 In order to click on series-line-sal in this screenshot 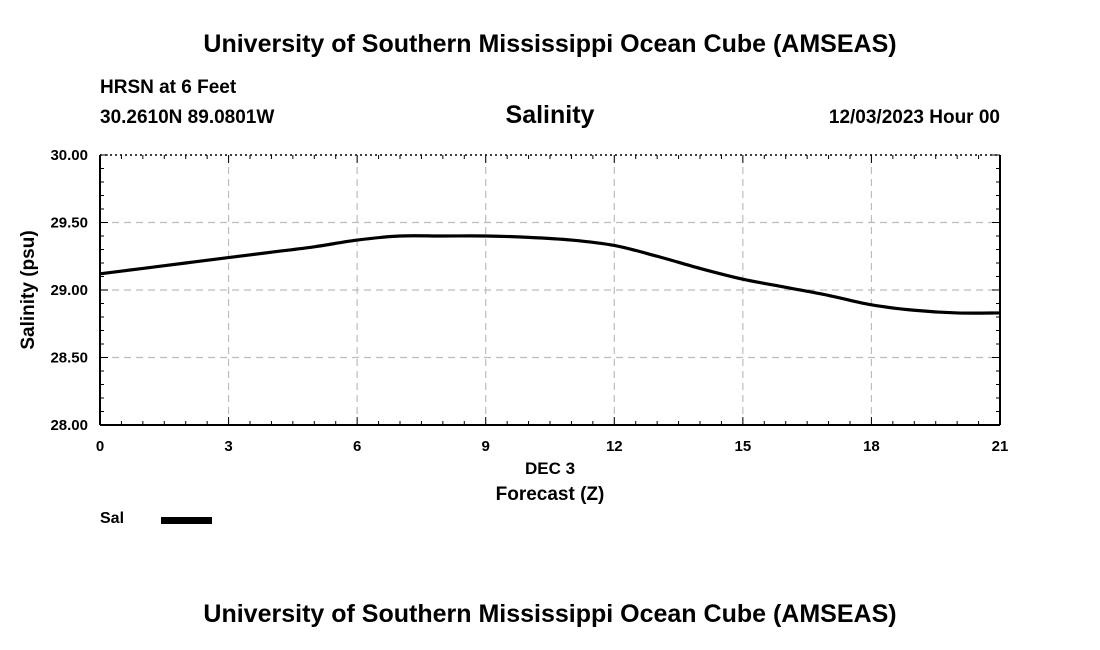, I will do `click(550, 274)`.